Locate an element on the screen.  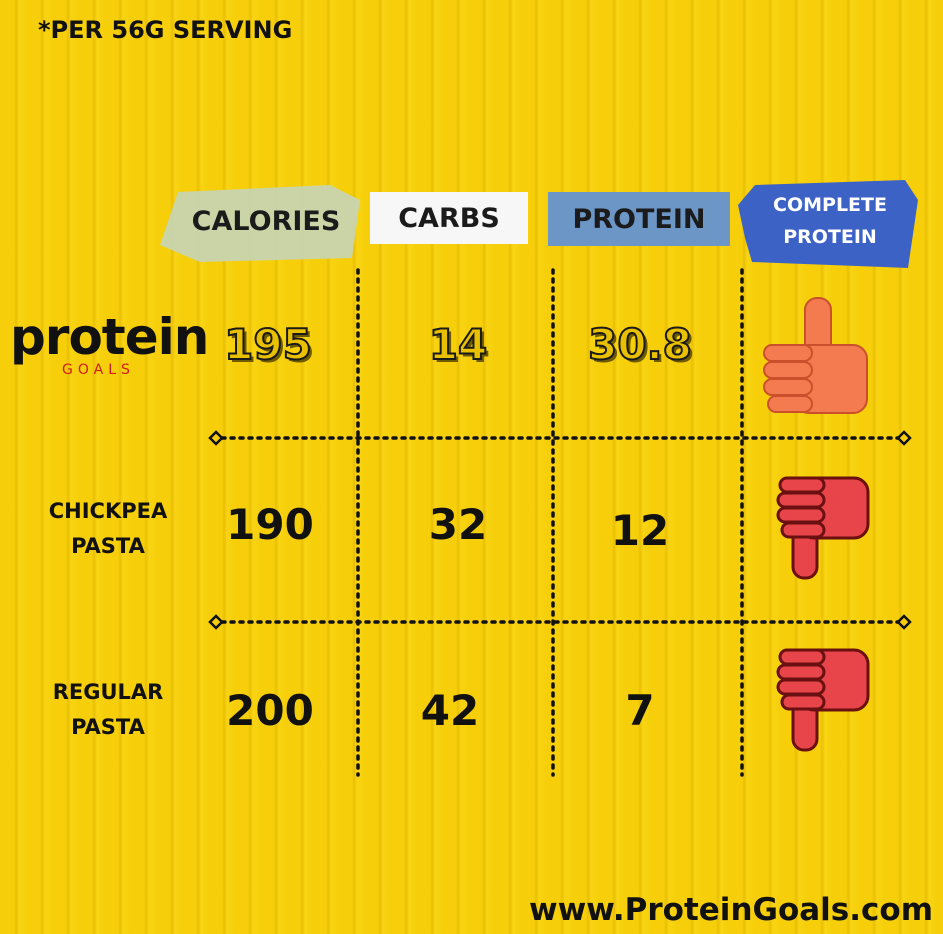
column-header: CARBS is located at coordinates (449, 218).